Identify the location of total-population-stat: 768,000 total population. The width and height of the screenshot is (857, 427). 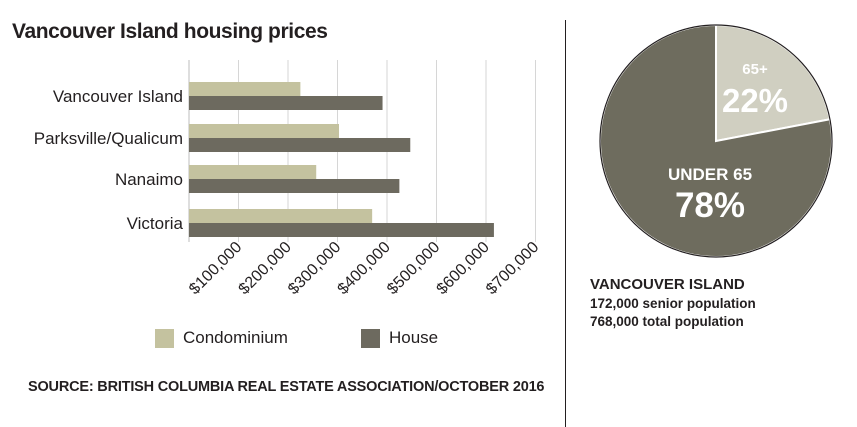
(667, 321).